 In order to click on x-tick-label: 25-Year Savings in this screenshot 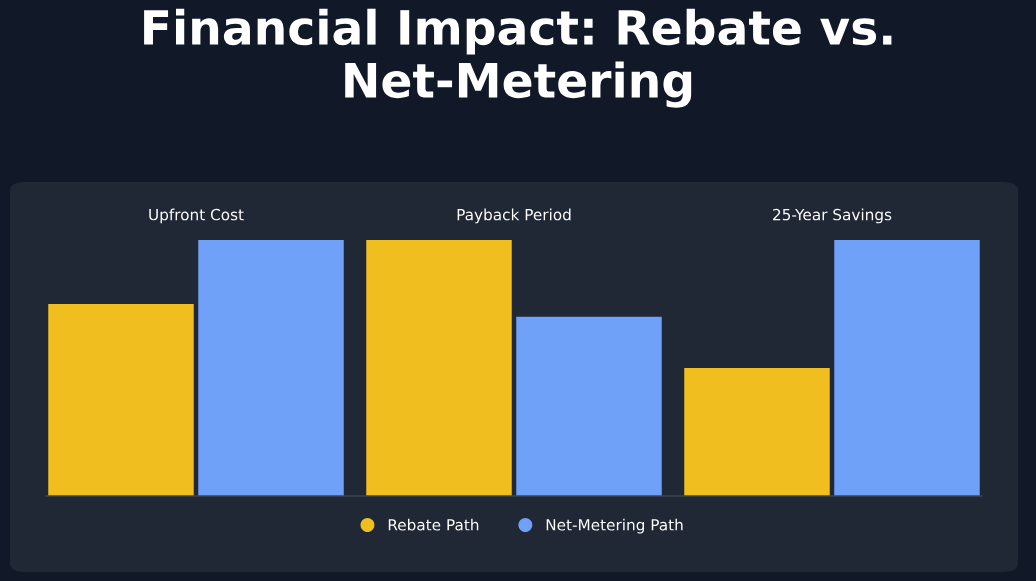, I will do `click(832, 216)`.